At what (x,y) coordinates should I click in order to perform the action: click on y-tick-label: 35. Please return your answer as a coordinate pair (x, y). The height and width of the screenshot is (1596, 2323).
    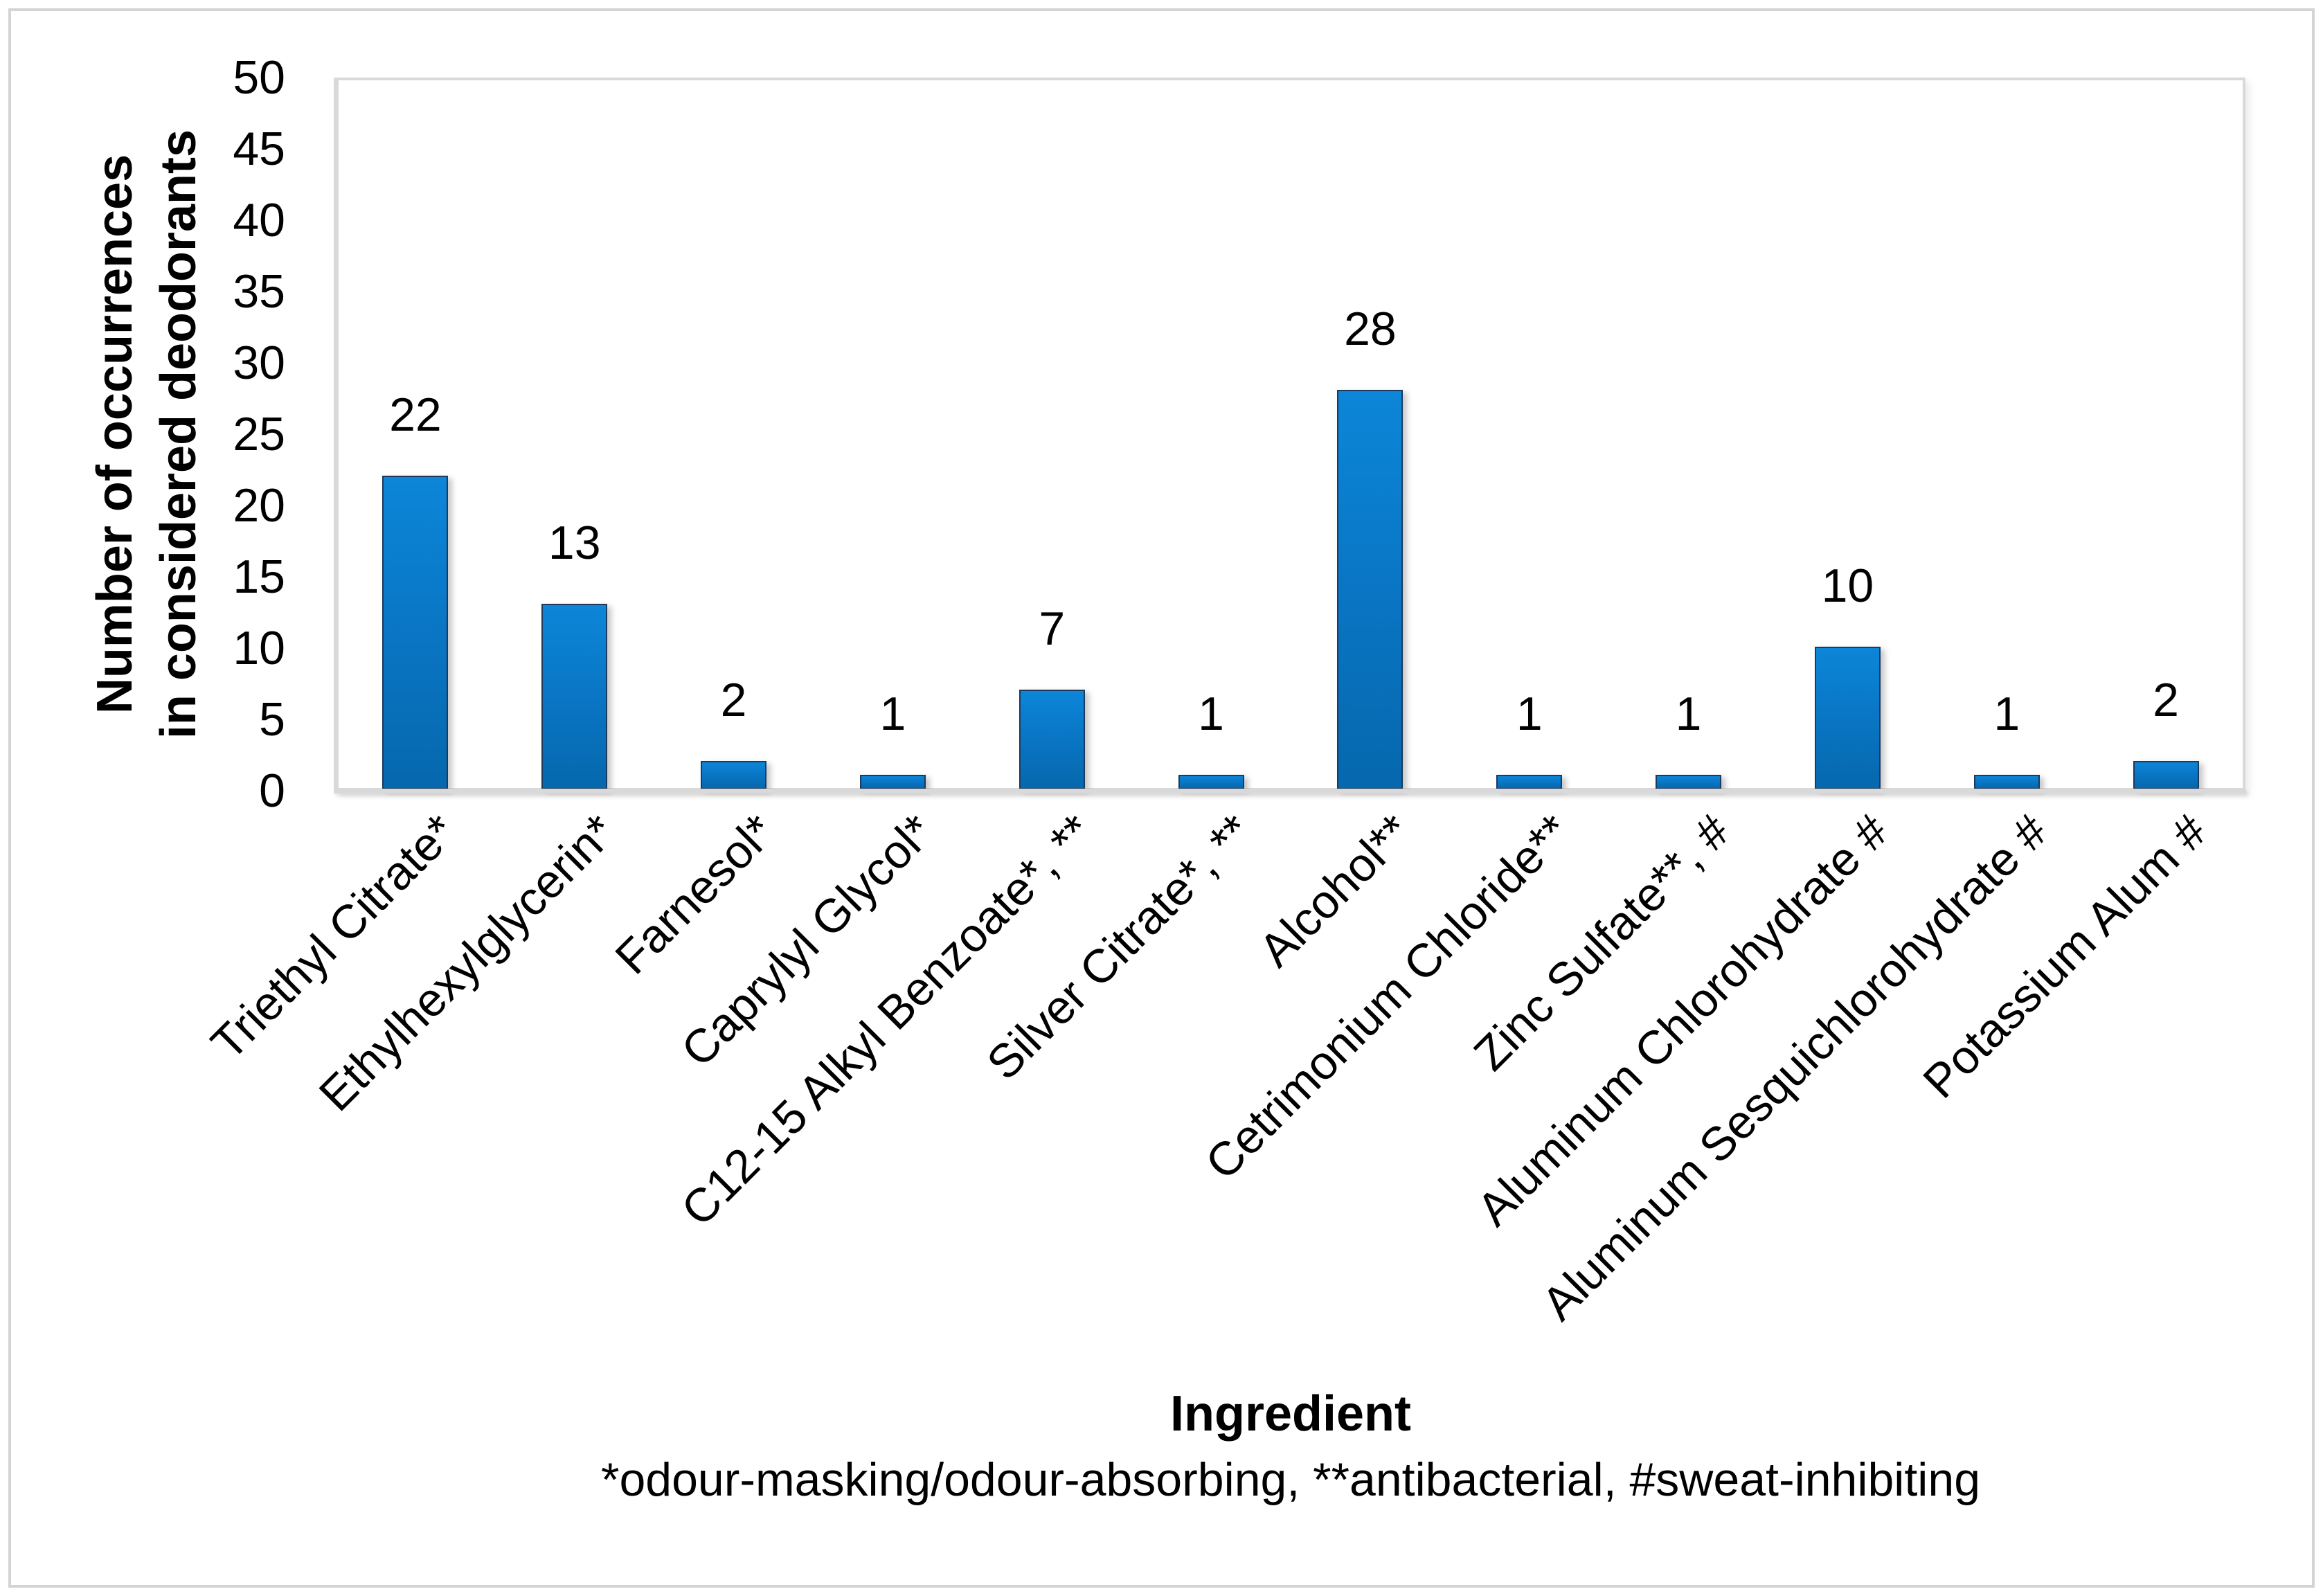
    Looking at the image, I should click on (259, 291).